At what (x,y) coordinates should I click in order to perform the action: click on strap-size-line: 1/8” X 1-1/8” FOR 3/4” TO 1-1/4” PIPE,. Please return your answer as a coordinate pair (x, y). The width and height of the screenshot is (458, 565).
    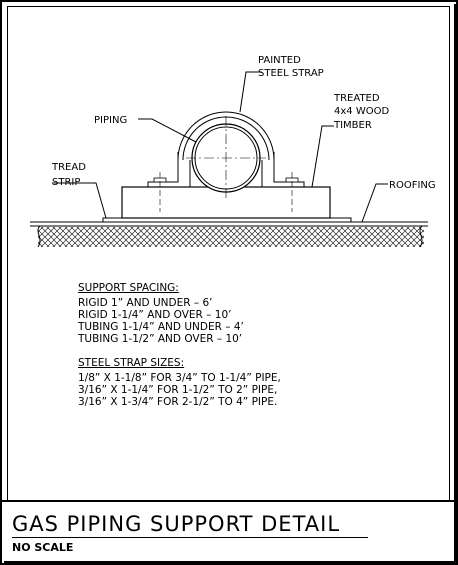
    Looking at the image, I should click on (179, 378).